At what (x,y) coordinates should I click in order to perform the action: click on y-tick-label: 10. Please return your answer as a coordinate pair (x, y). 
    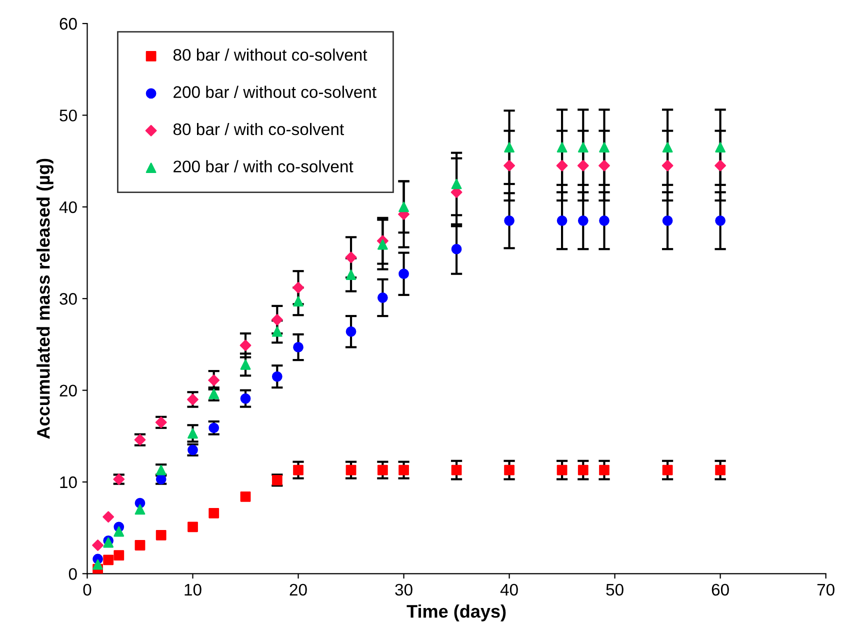
    Looking at the image, I should click on (68, 482).